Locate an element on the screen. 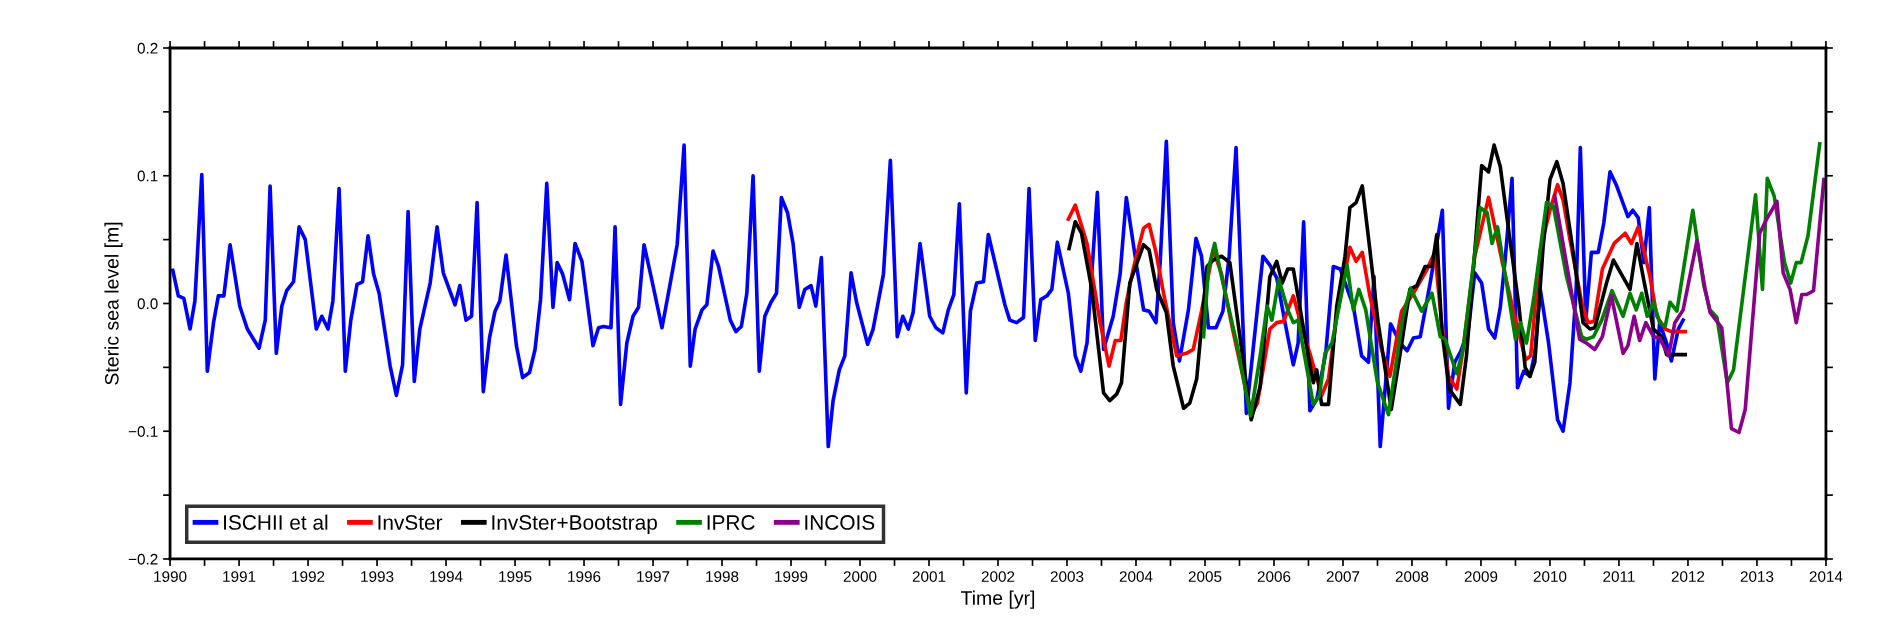  y-axis-title: Steric sea level [m] is located at coordinates (113, 303).